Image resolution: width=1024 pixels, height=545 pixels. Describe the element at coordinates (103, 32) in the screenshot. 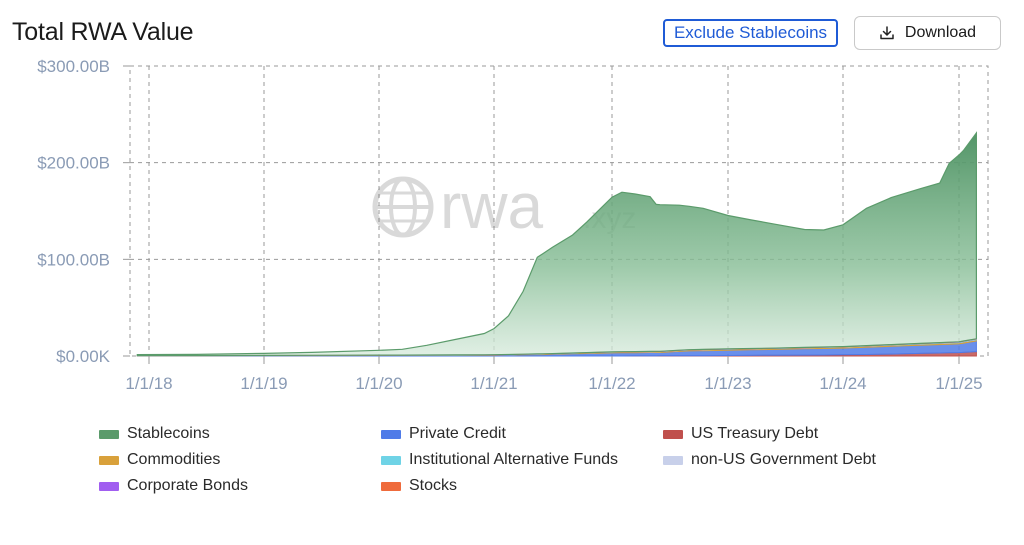

I see `page-title: Total RWA Value` at that location.